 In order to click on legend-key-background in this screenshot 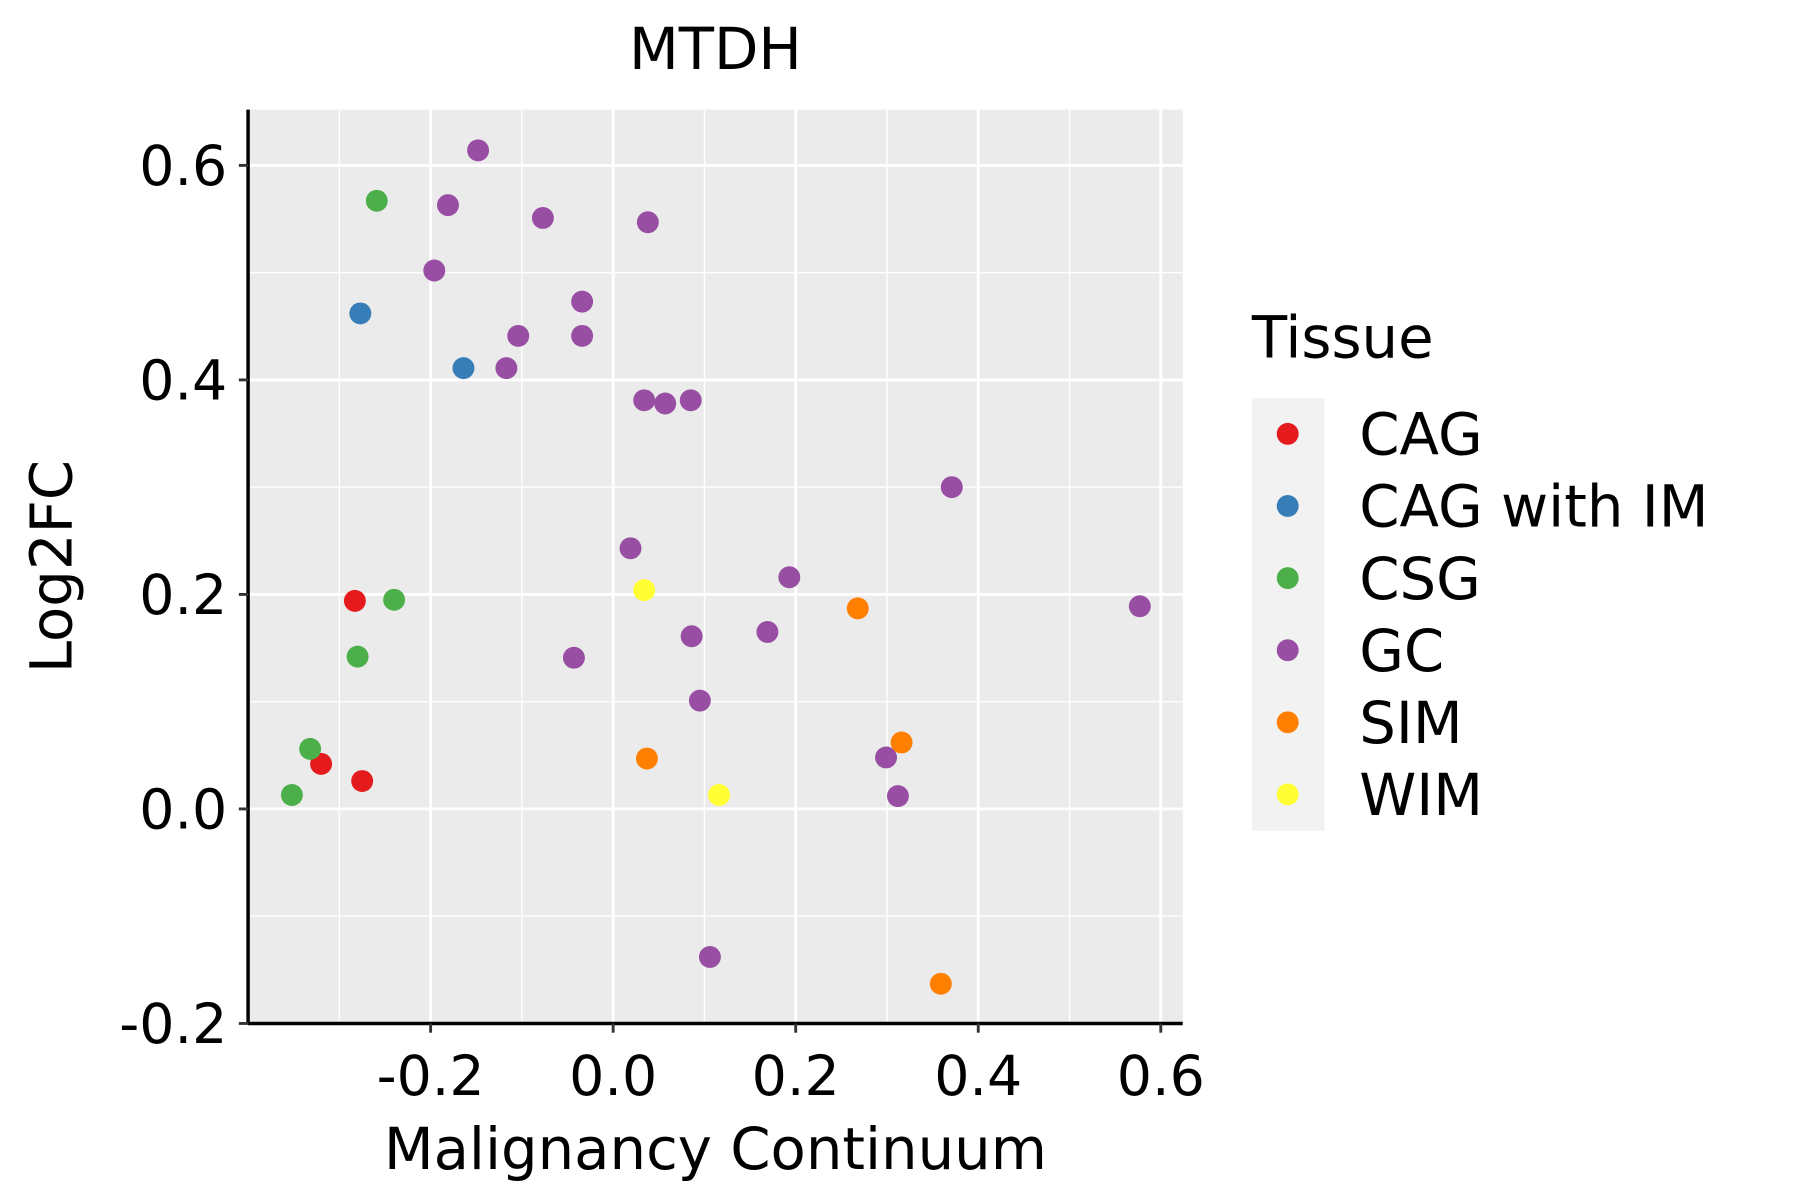, I will do `click(1288, 614)`.